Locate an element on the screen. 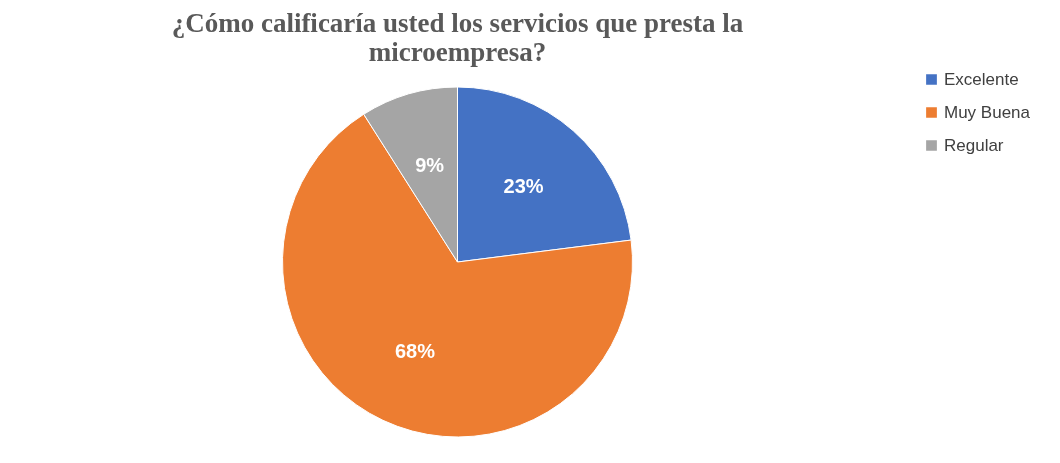 The width and height of the screenshot is (1060, 463). chart-title: ¿Cómo calificaría usted los servicios que presta la microempresa? is located at coordinates (457, 37).